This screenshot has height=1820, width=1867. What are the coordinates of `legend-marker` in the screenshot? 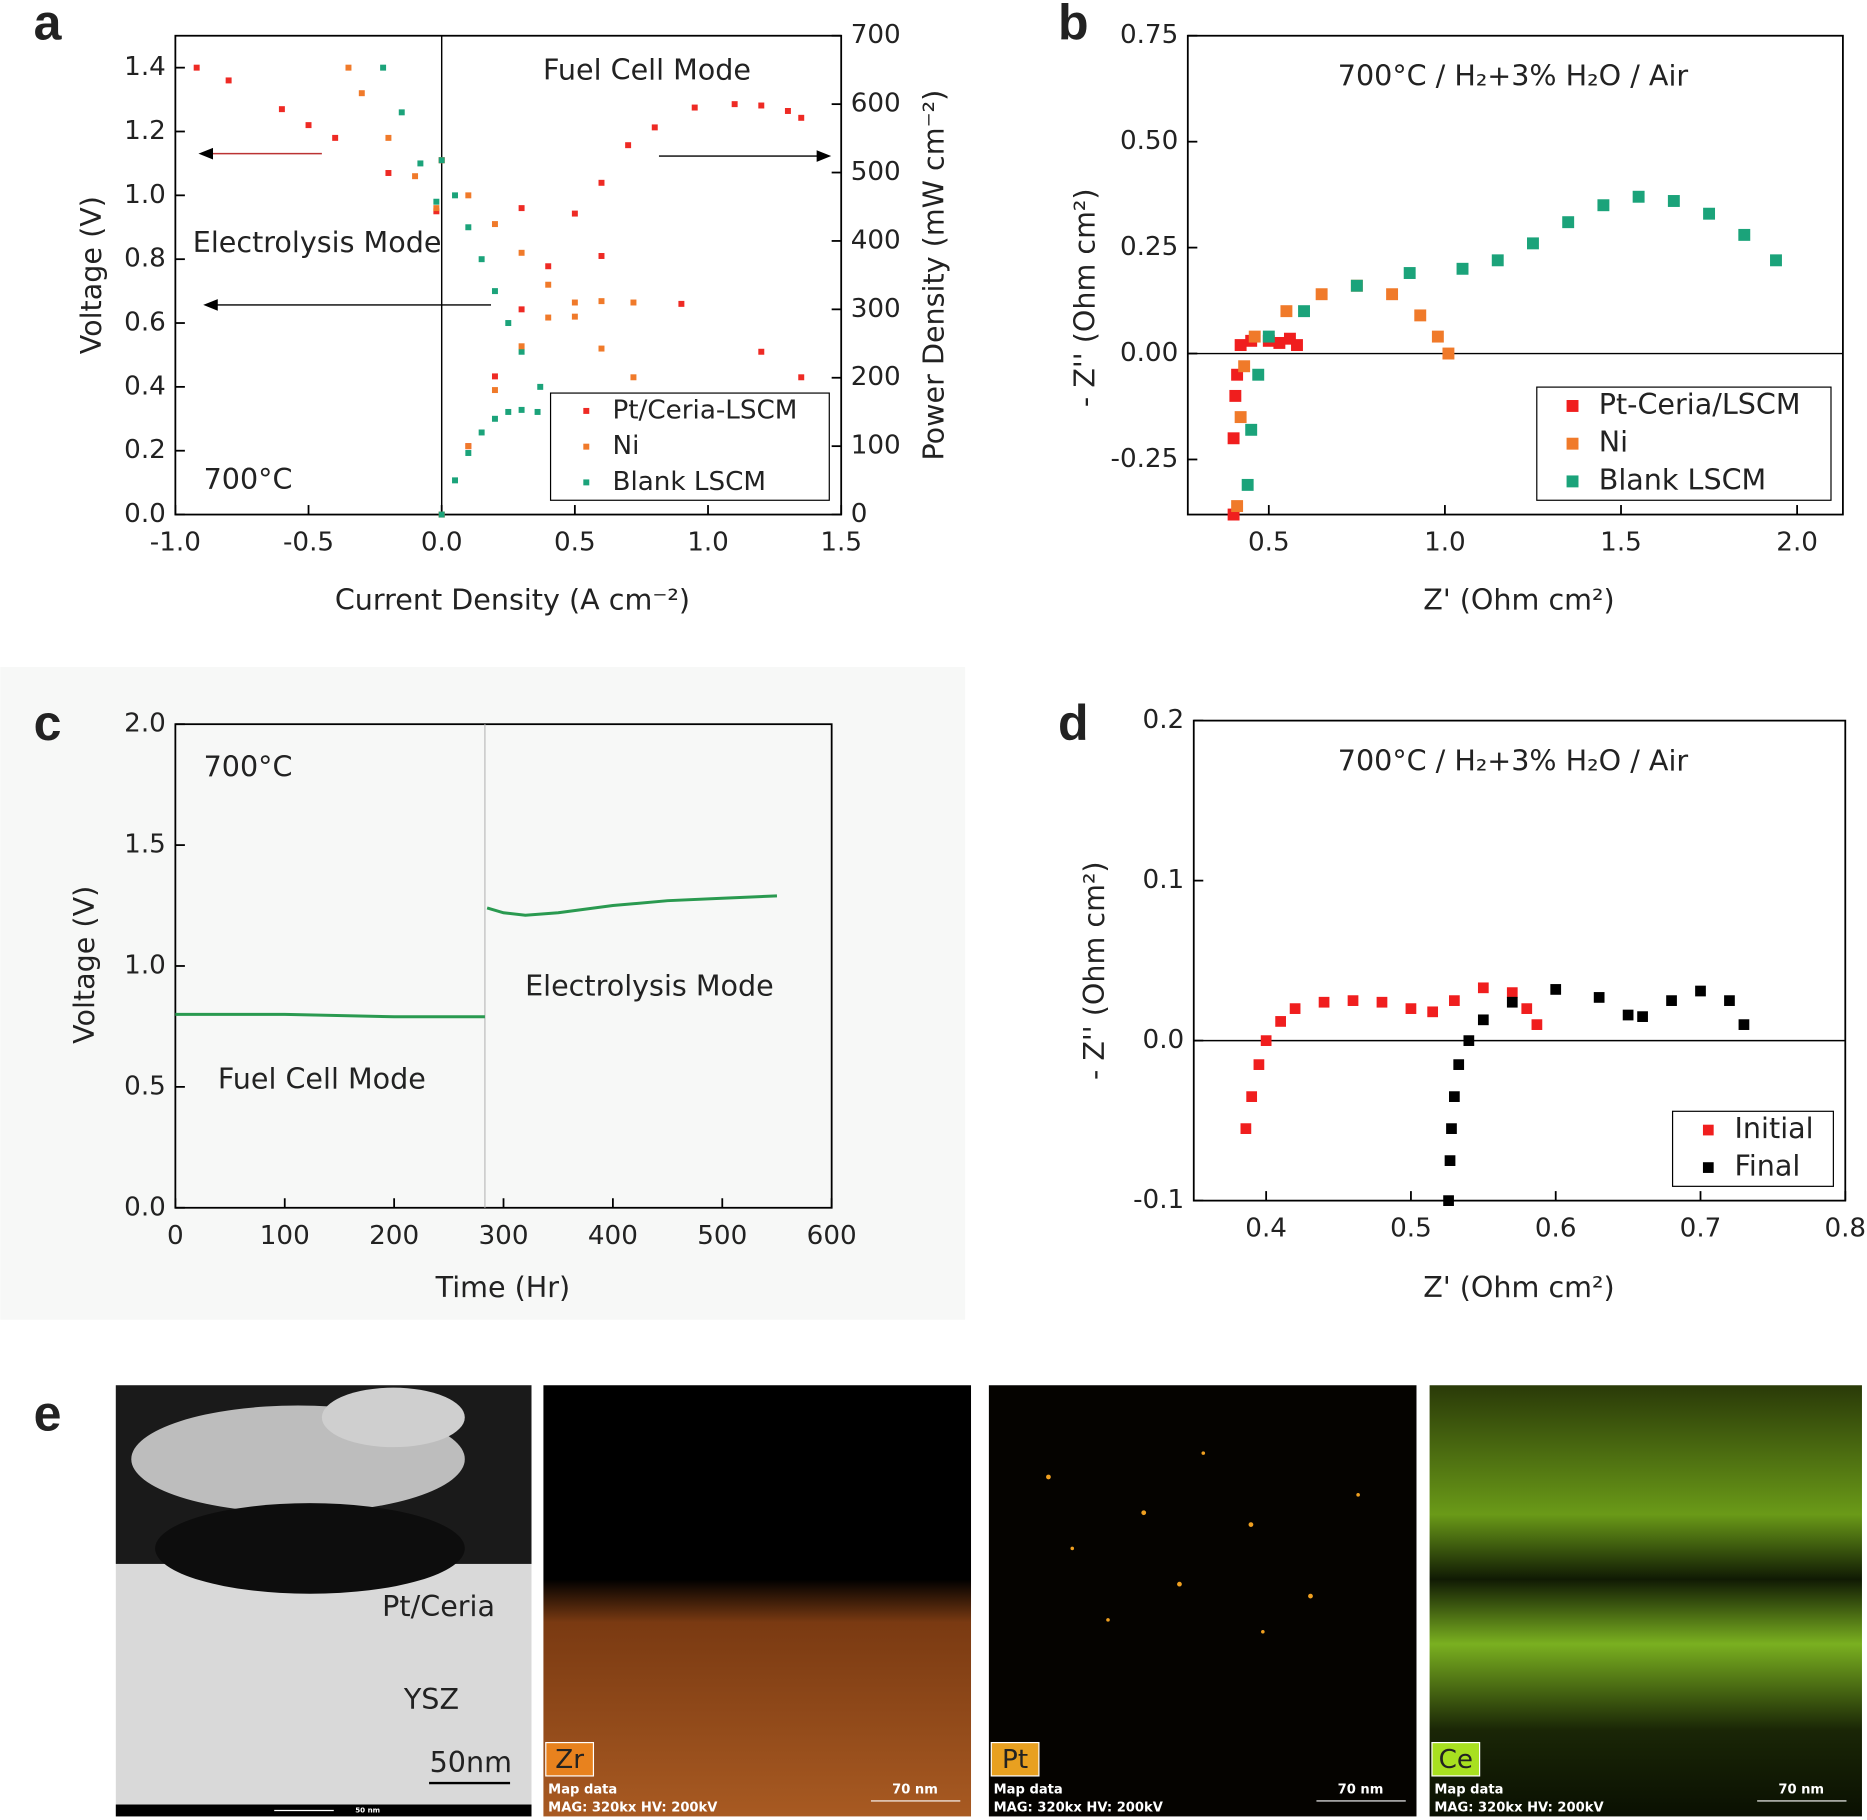 It's located at (1572, 406).